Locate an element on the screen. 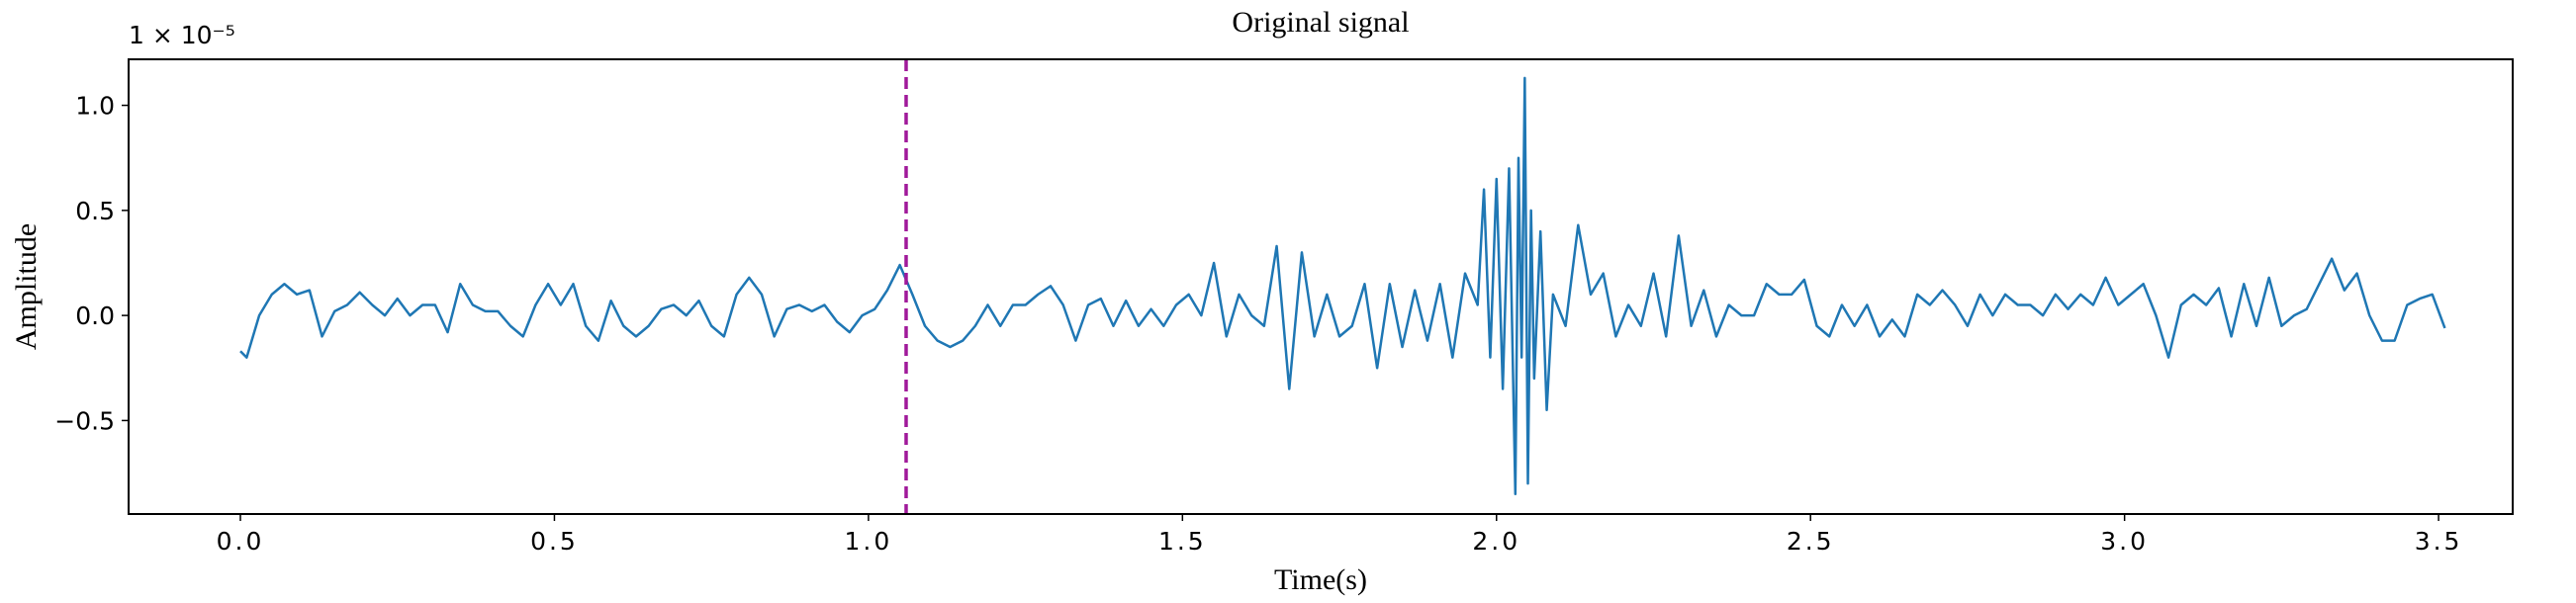  x-axis-label: Time(s) is located at coordinates (1320, 580).